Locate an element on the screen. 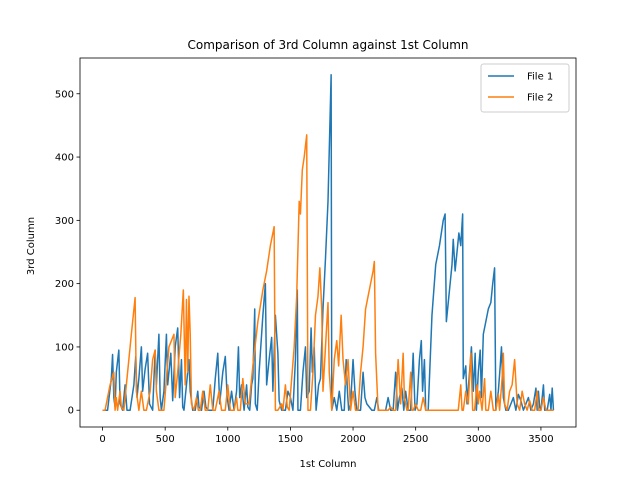 Image resolution: width=640 pixels, height=480 pixels. x-tick-label: 0 is located at coordinates (102, 439).